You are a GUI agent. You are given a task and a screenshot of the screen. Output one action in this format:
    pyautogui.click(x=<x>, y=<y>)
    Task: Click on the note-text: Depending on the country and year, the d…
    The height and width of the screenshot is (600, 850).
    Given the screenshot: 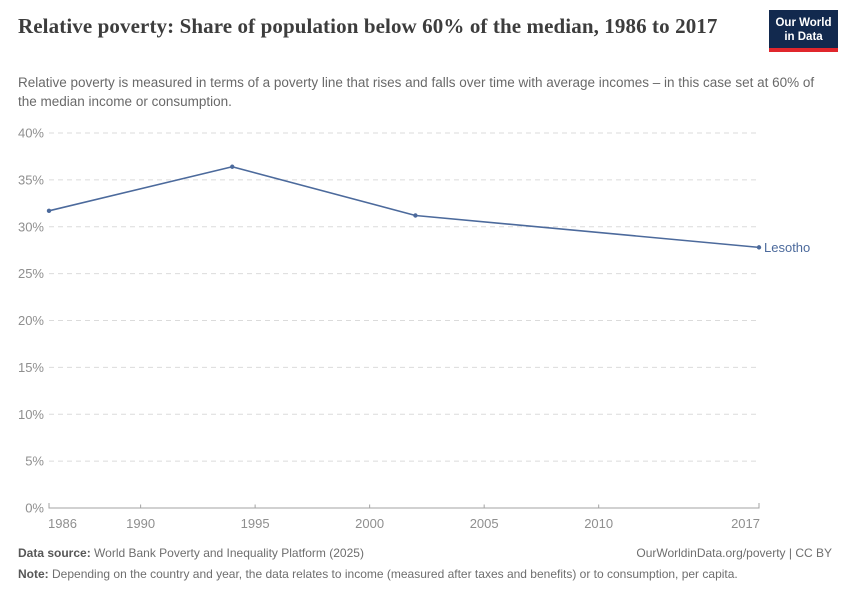 What is the action you would take?
    pyautogui.click(x=393, y=574)
    